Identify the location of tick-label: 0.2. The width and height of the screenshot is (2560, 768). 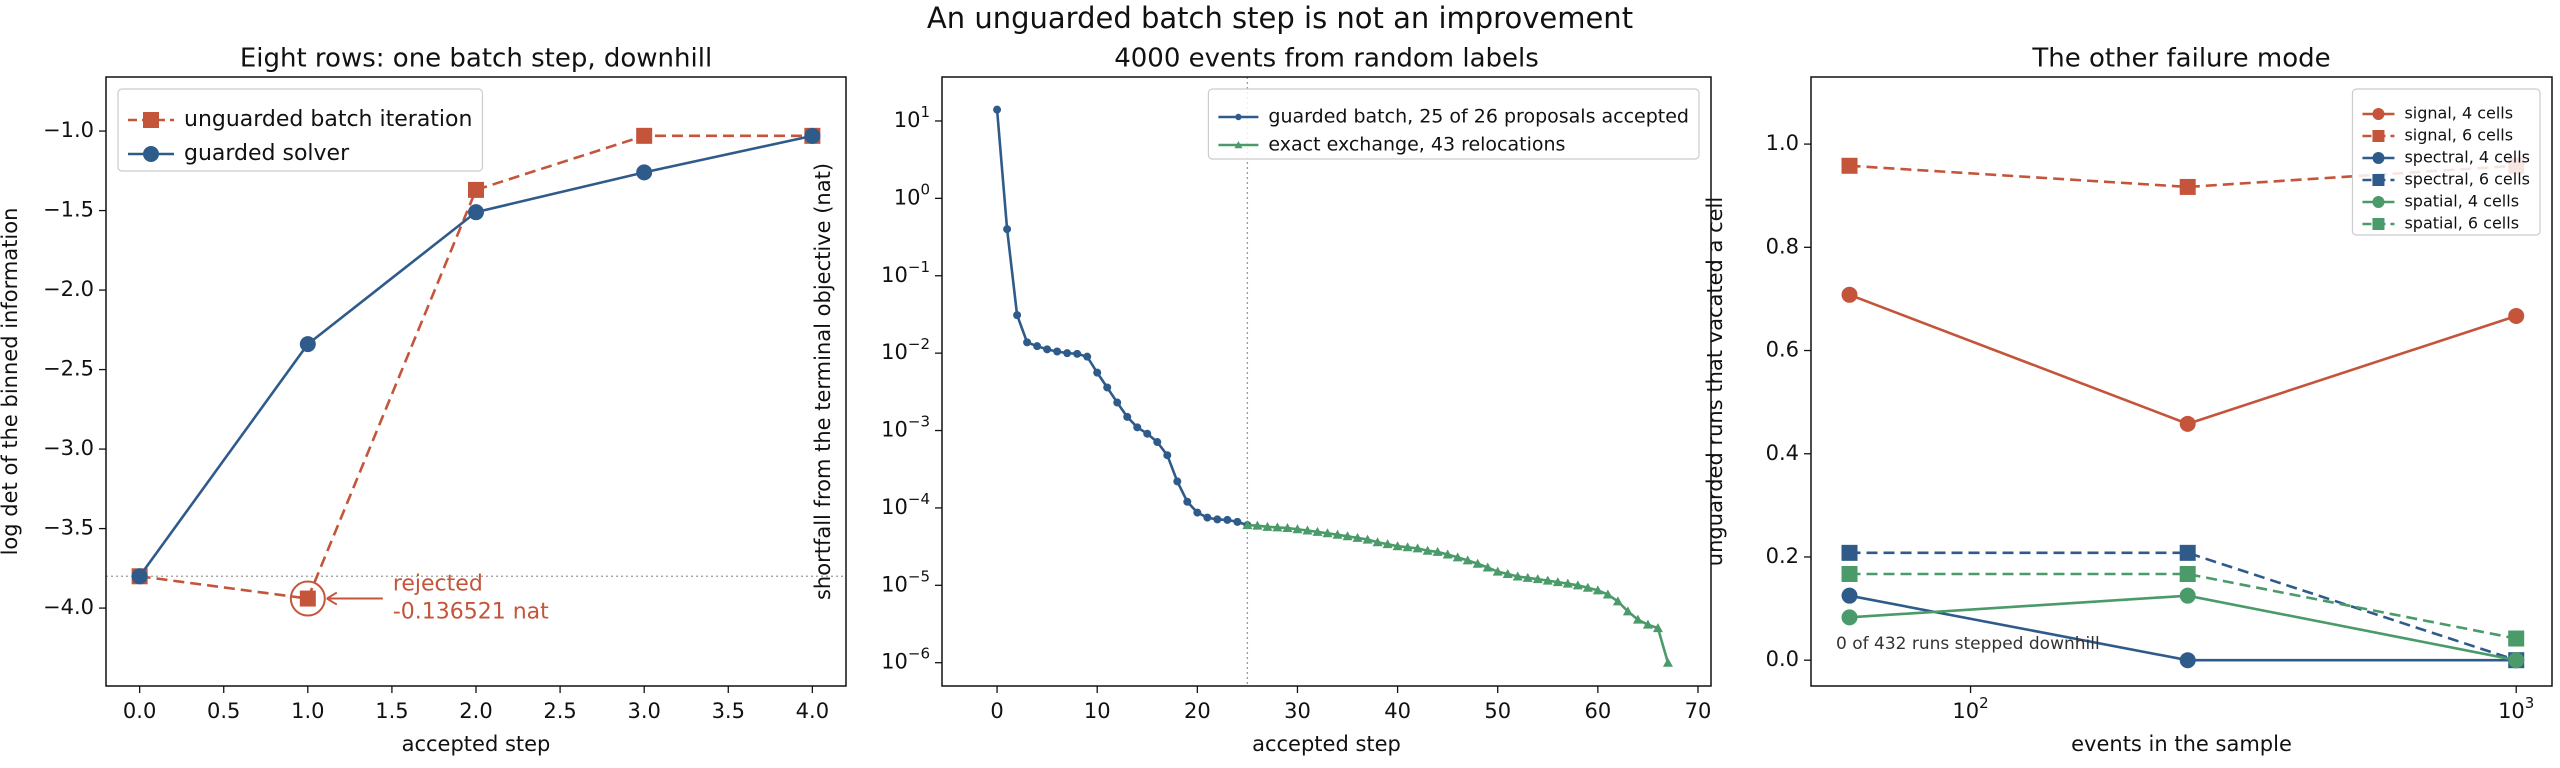
(1782, 556).